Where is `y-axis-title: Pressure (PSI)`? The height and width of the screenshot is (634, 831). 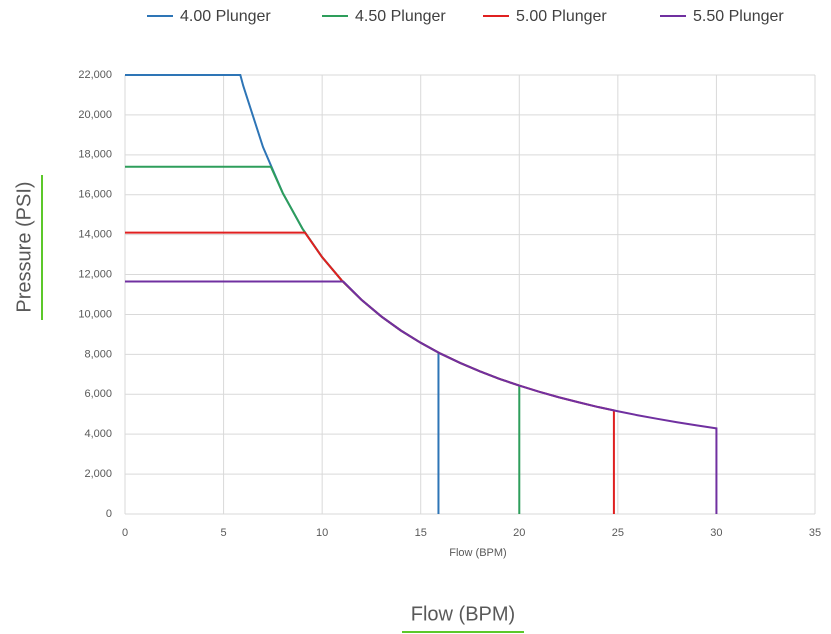
y-axis-title: Pressure (PSI) is located at coordinates (24, 246).